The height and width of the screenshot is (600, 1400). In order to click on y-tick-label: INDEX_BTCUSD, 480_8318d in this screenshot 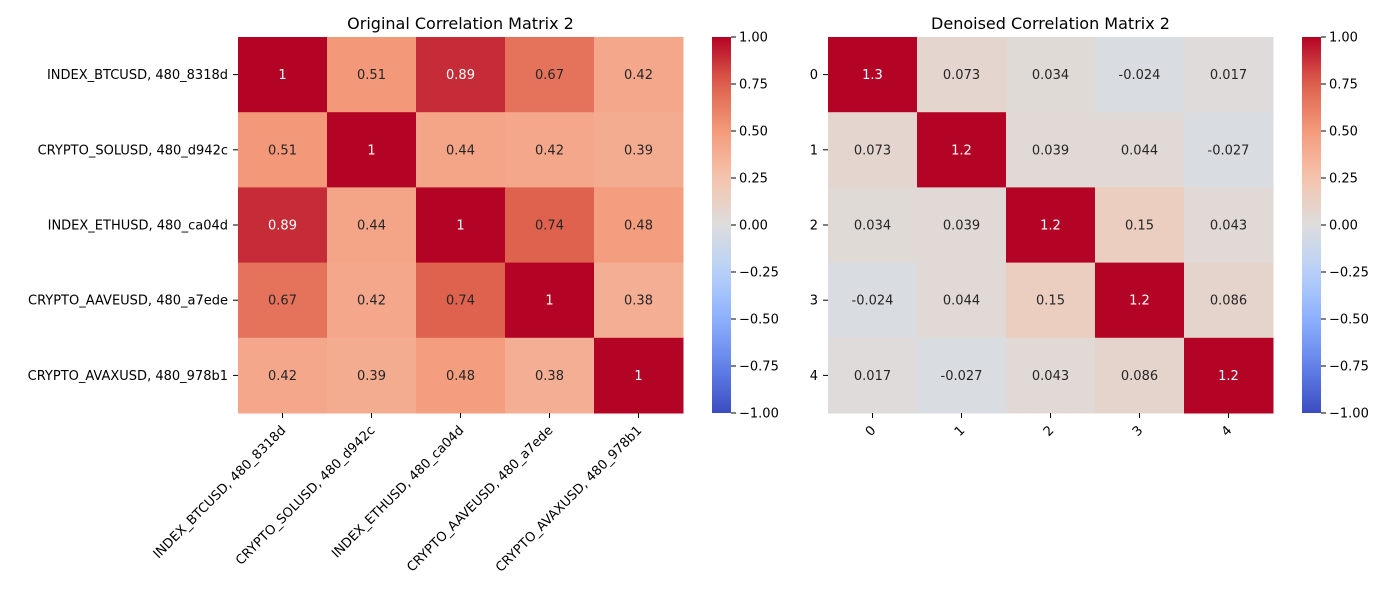, I will do `click(137, 75)`.